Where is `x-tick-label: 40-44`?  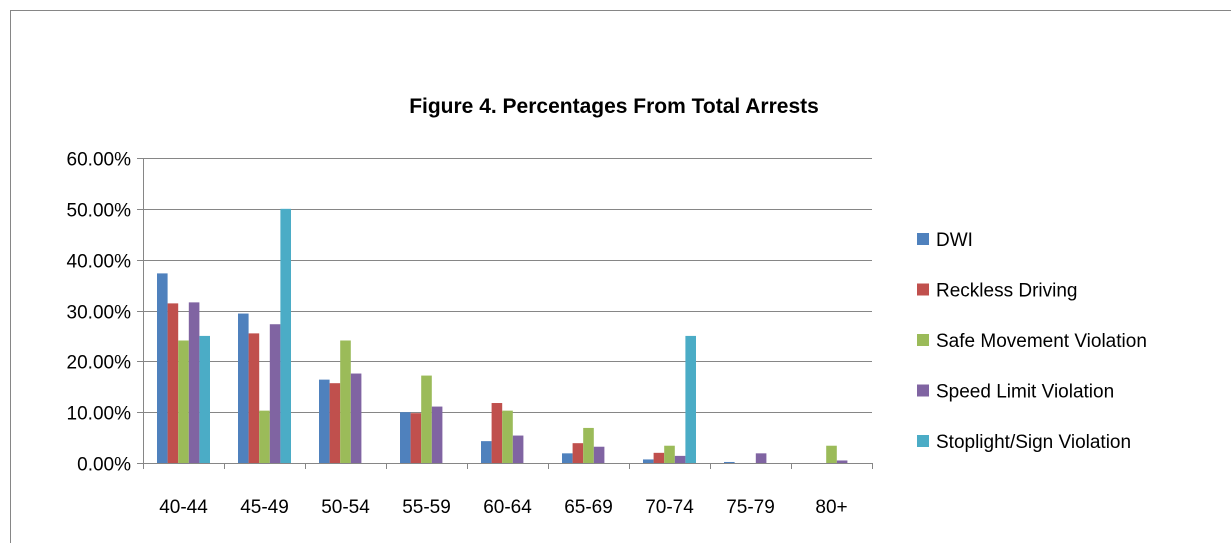
x-tick-label: 40-44 is located at coordinates (183, 507).